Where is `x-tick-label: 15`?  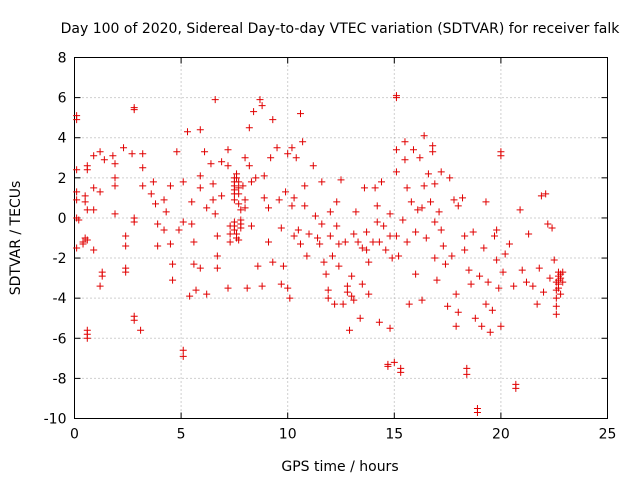 x-tick-label: 15 is located at coordinates (394, 435).